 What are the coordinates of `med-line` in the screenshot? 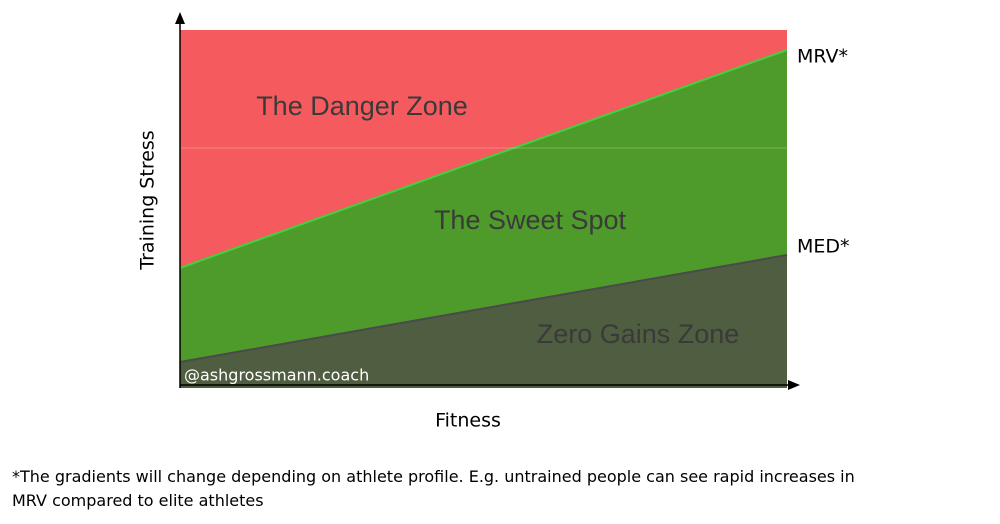 It's located at (483, 308).